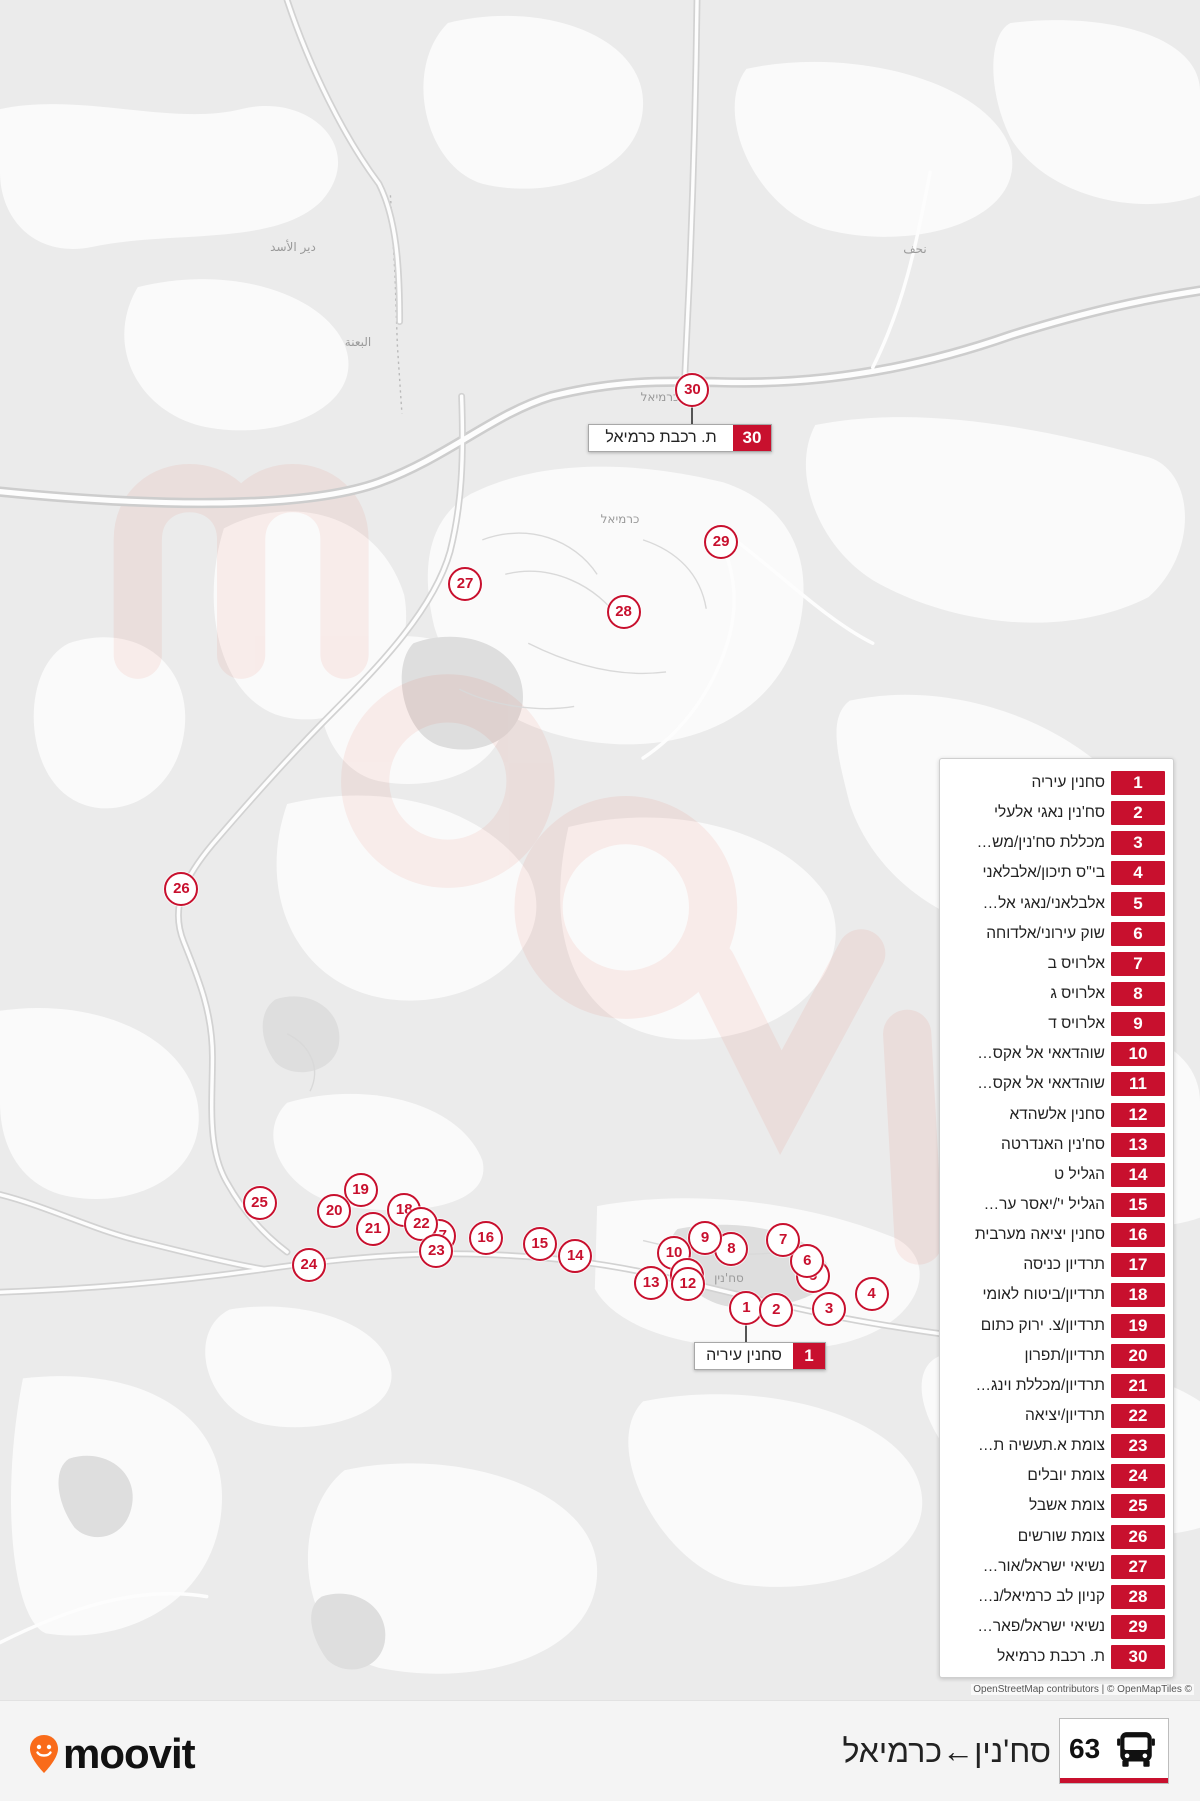 The image size is (1200, 1801). I want to click on legend-stop-name: סח'נין האנדרטה, so click(1053, 1144).